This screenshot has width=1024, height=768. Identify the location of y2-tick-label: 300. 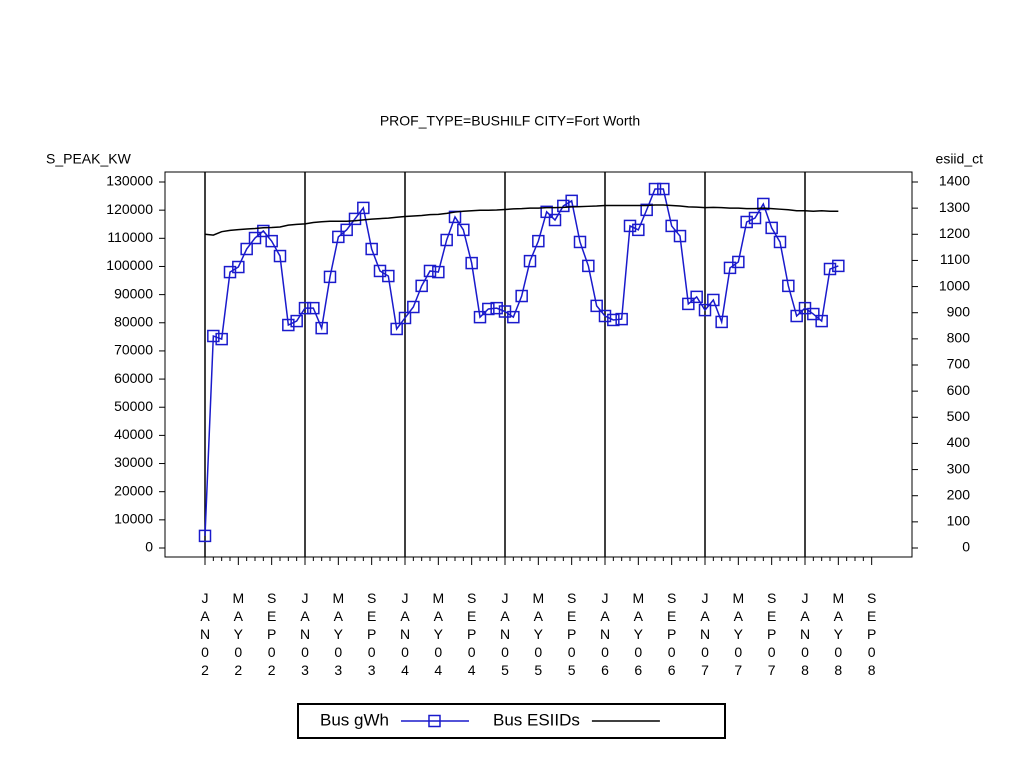
(959, 468).